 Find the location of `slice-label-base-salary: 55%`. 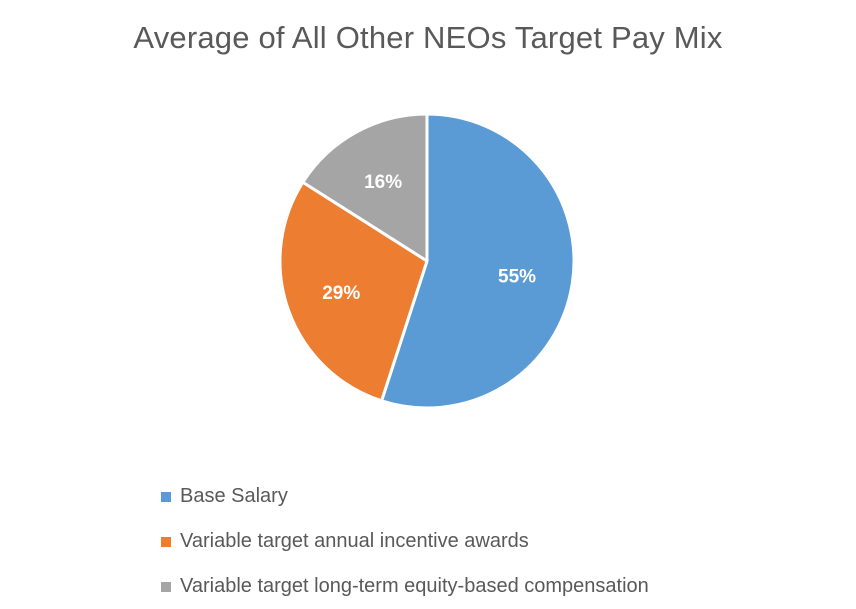

slice-label-base-salary: 55% is located at coordinates (517, 276).